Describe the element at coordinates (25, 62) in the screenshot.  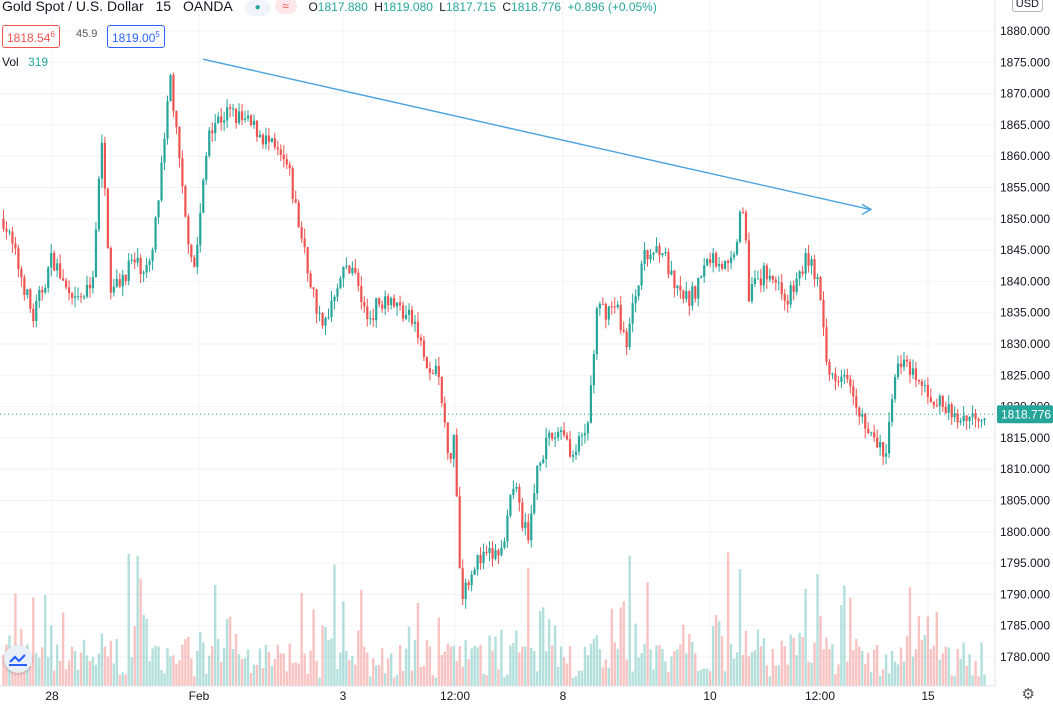
I see `volume-legend: Vol 319` at that location.